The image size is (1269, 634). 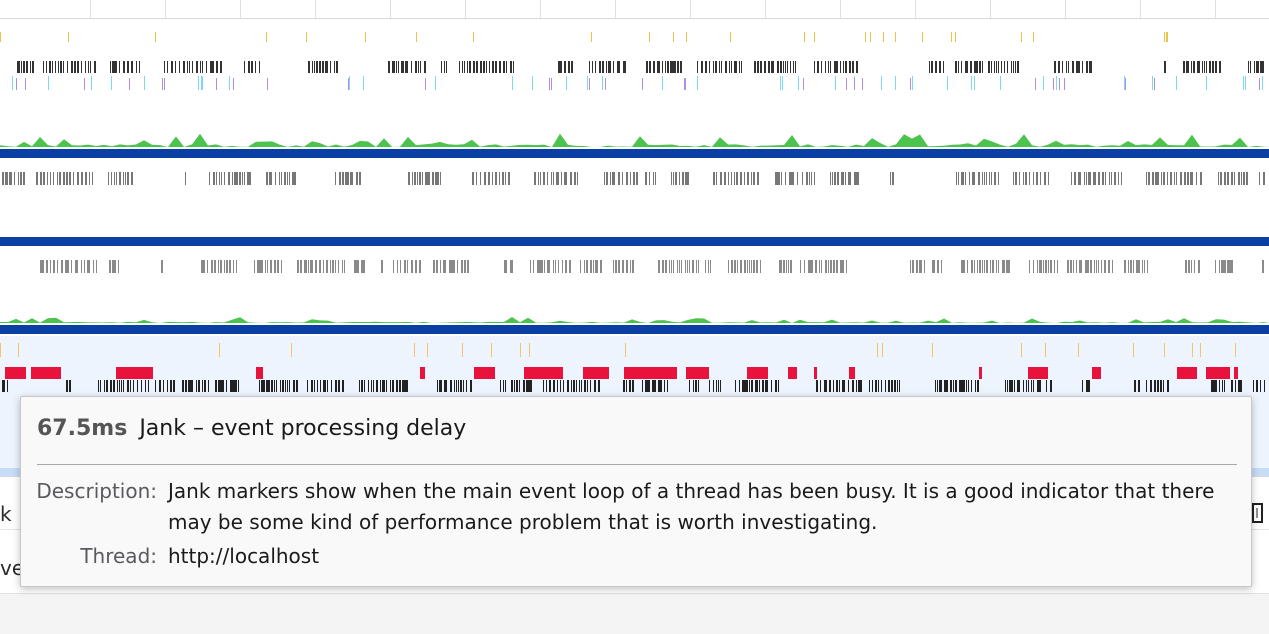 What do you see at coordinates (690, 9) in the screenshot?
I see `ruler-tick` at bounding box center [690, 9].